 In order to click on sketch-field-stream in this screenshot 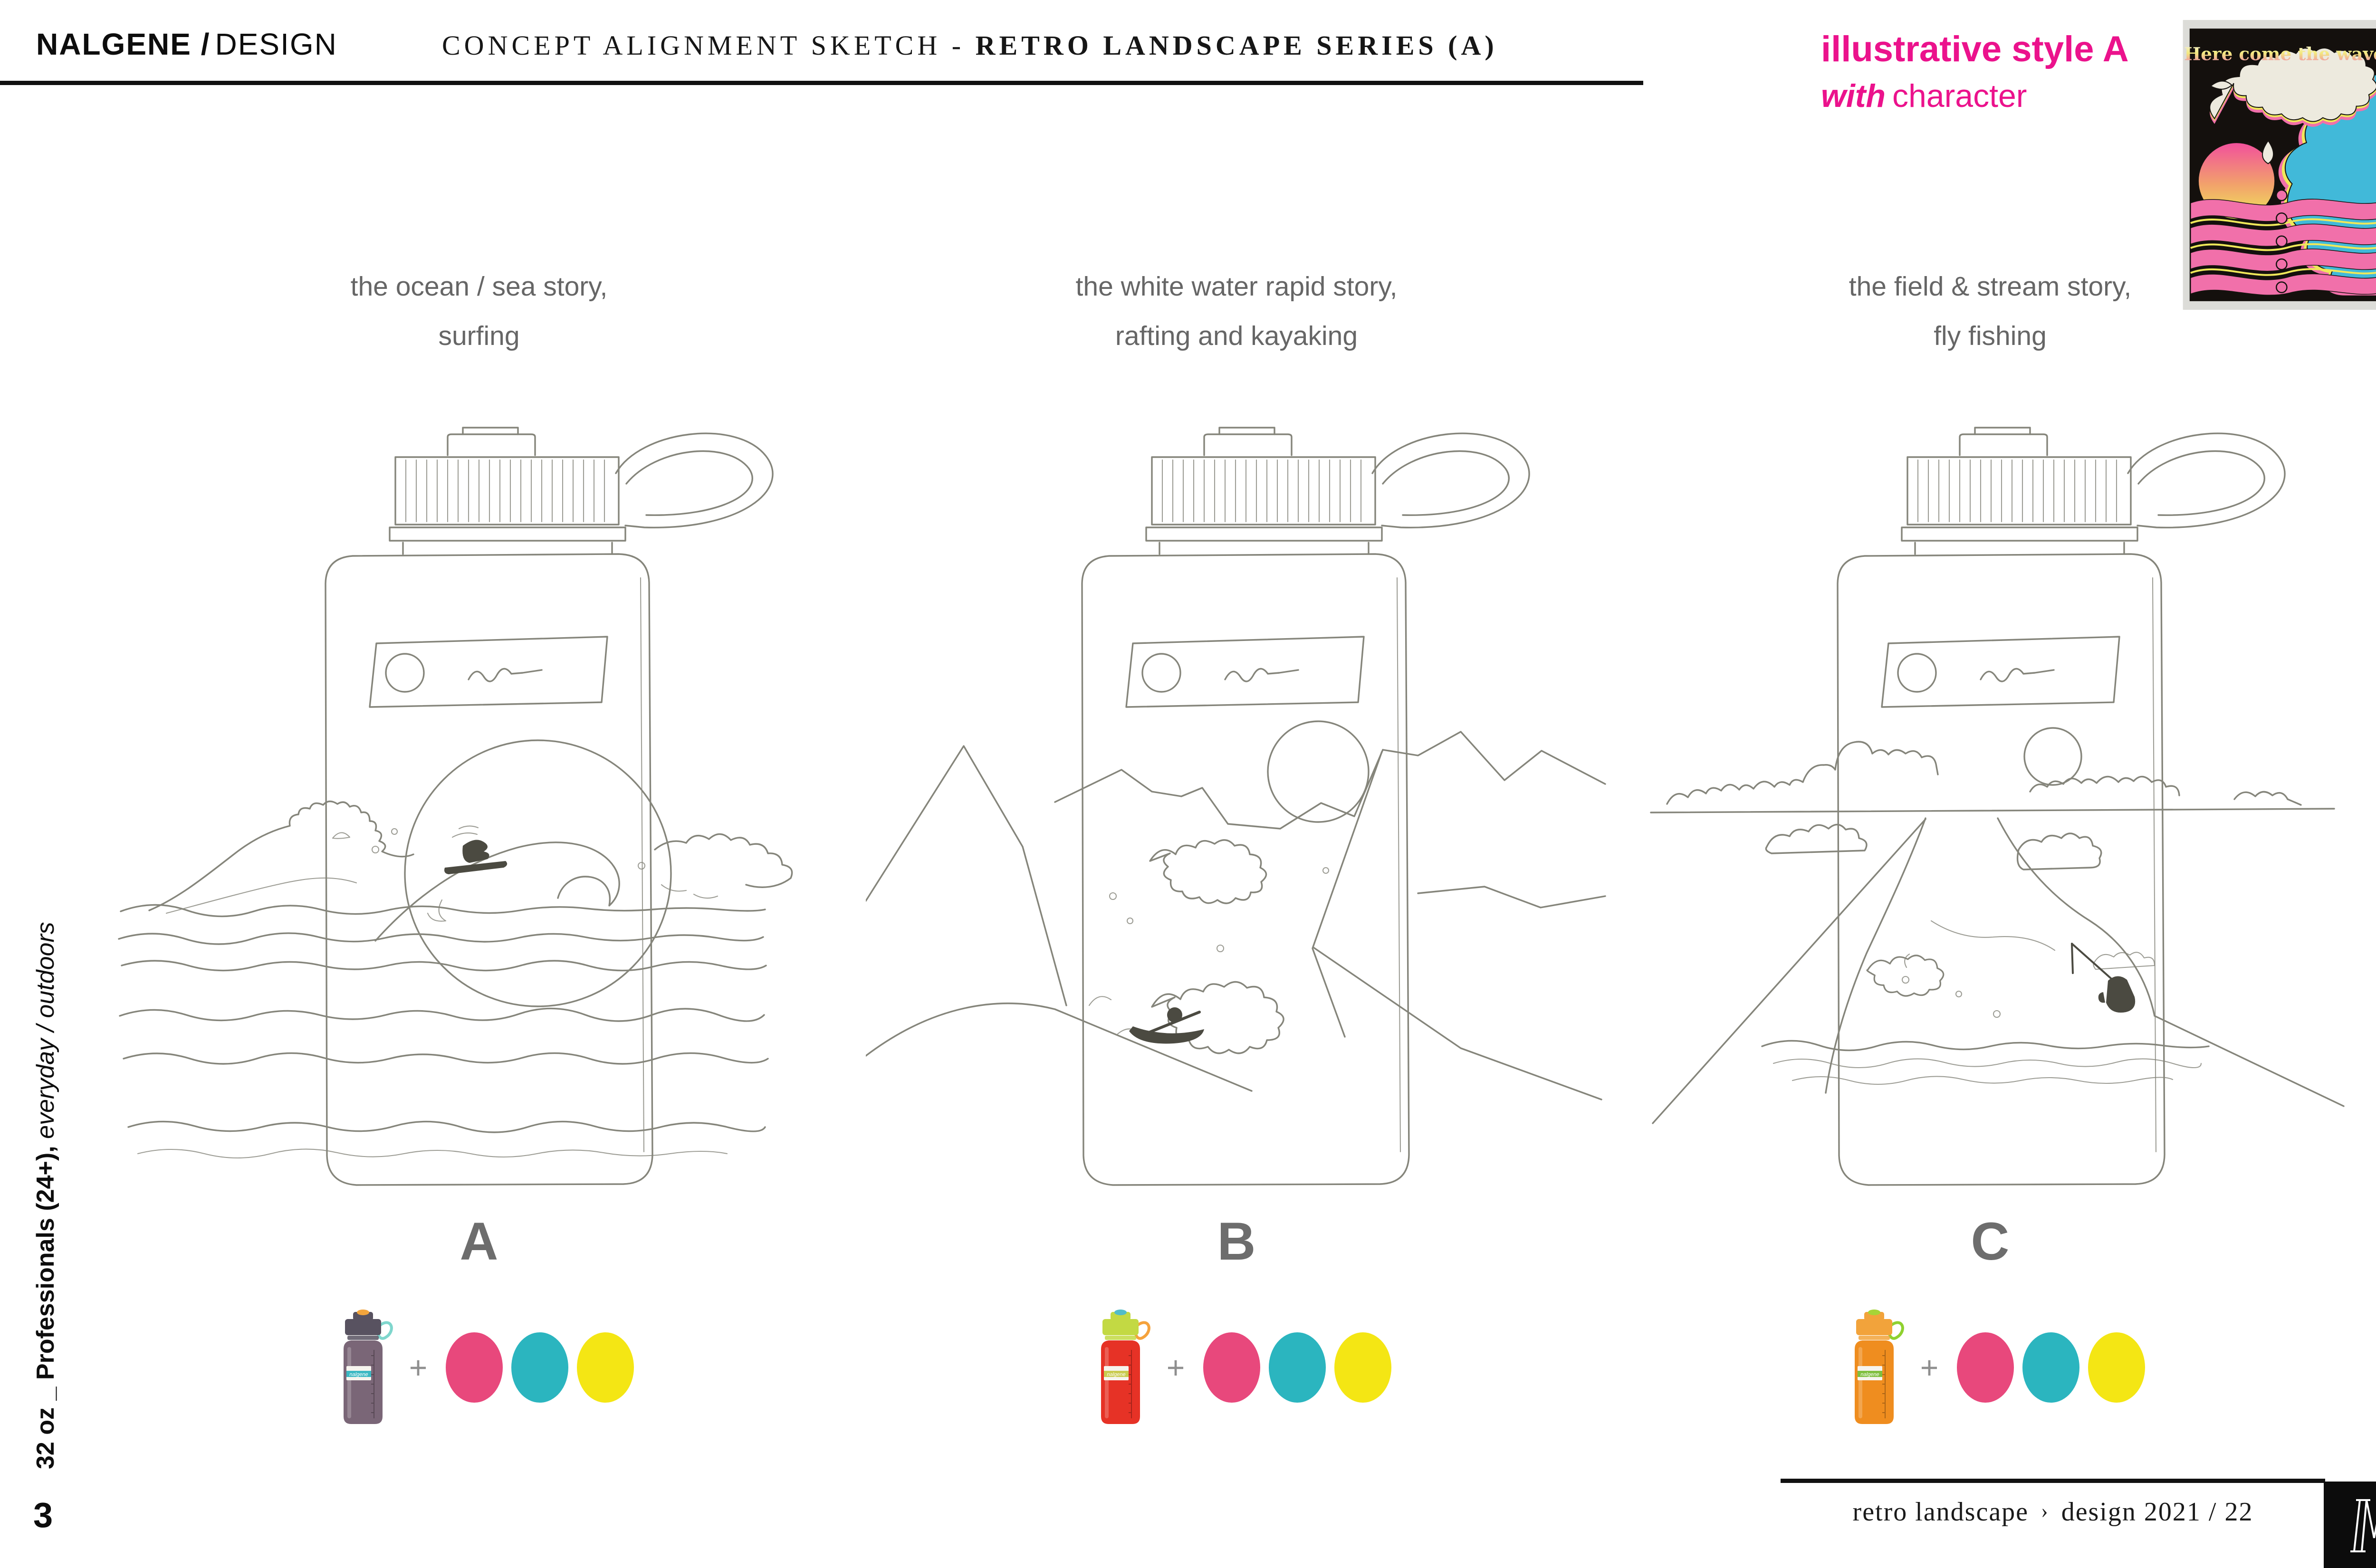, I will do `click(1997, 807)`.